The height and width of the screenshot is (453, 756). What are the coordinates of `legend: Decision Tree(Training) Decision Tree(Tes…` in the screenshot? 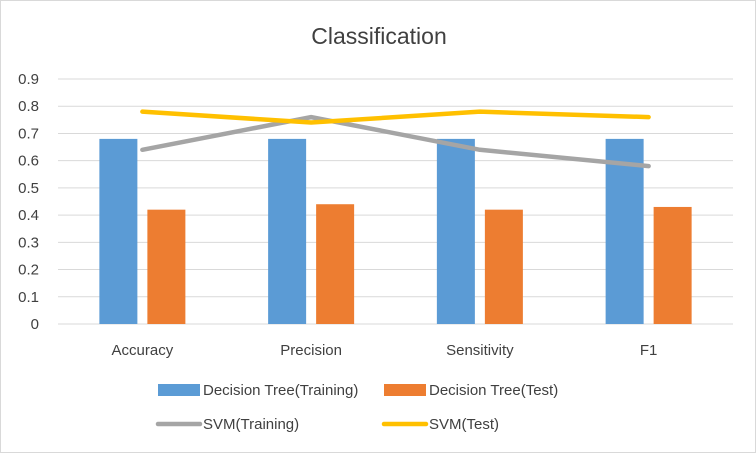 It's located at (356, 407).